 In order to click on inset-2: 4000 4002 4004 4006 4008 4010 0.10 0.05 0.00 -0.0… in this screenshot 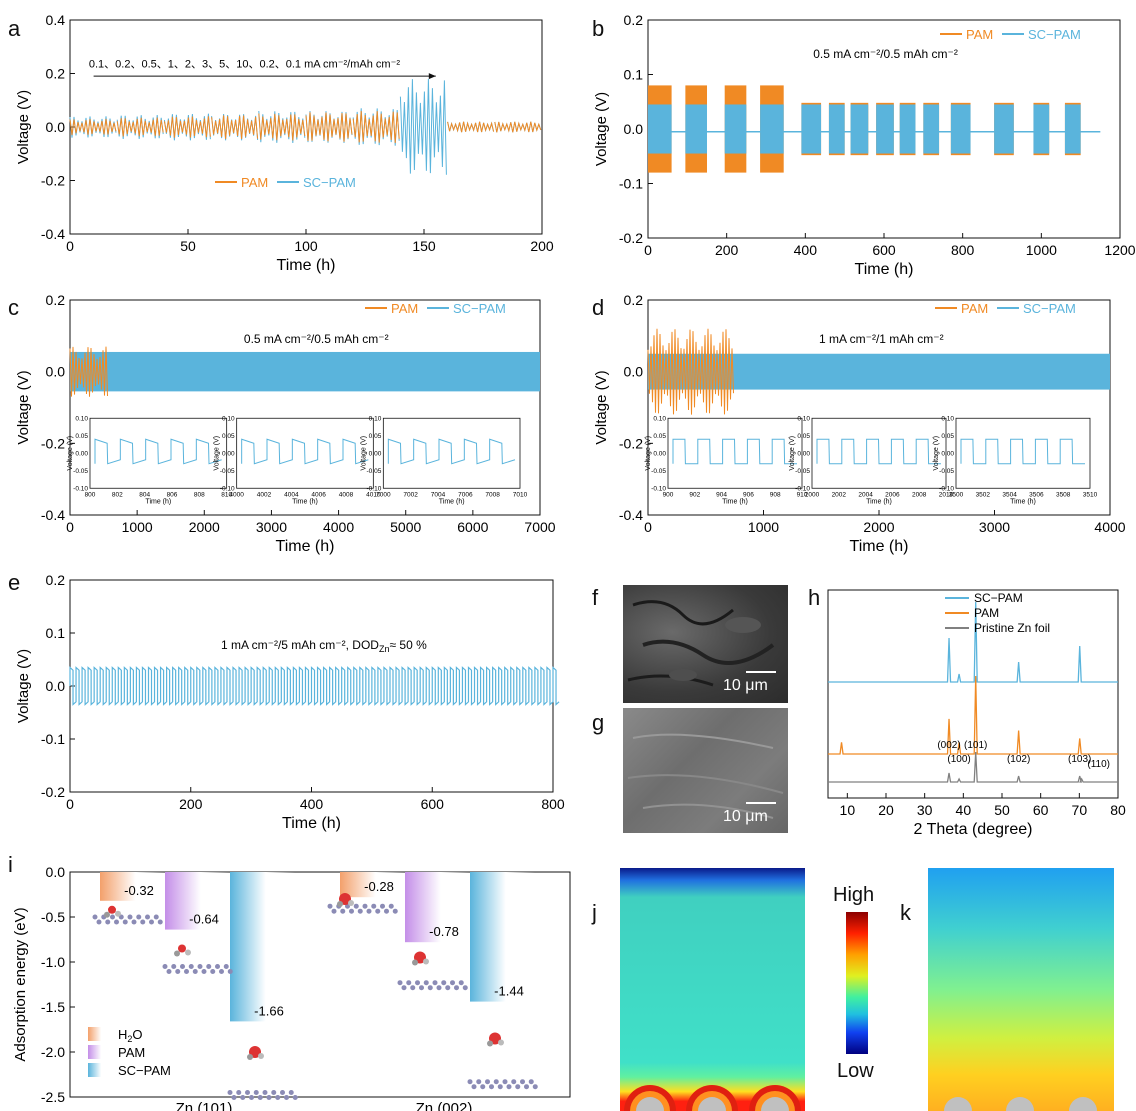, I will do `click(297, 460)`.